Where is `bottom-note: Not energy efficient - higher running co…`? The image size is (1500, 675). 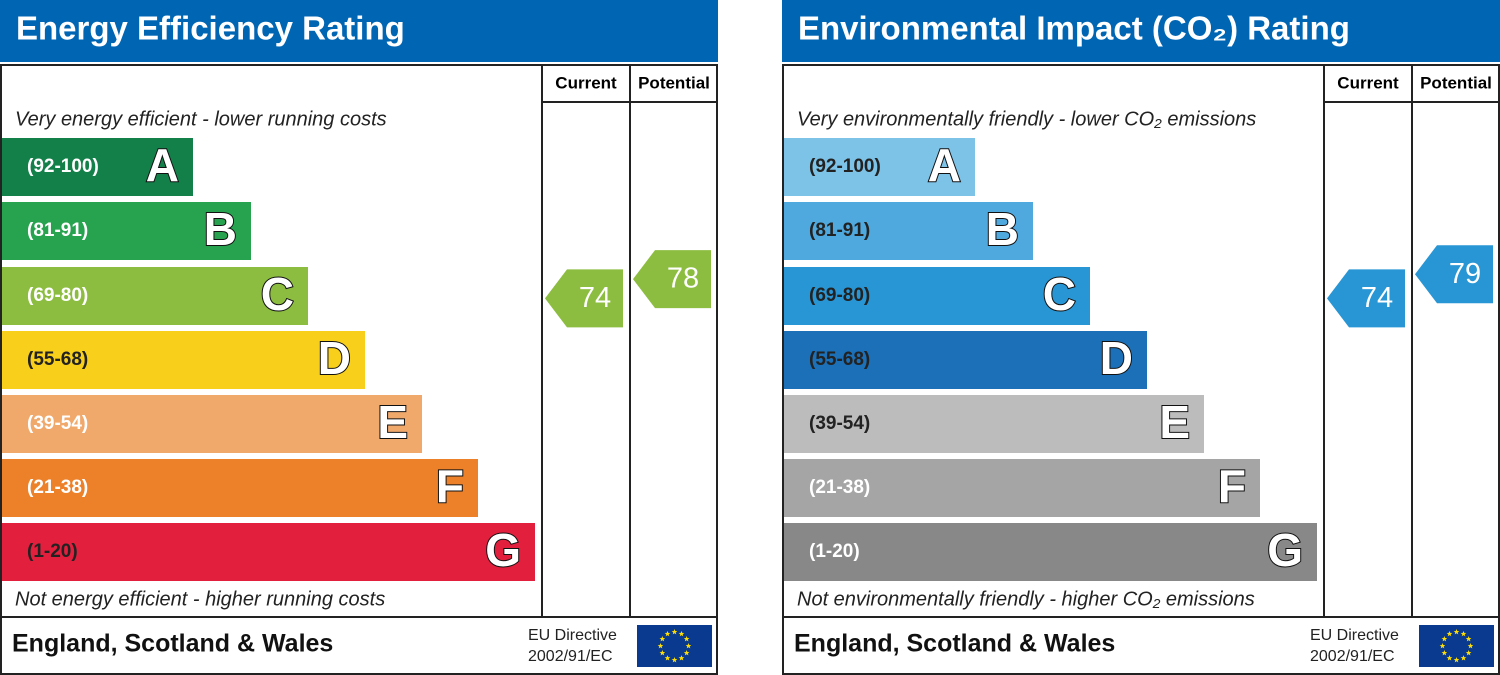 bottom-note: Not energy efficient - higher running co… is located at coordinates (200, 599).